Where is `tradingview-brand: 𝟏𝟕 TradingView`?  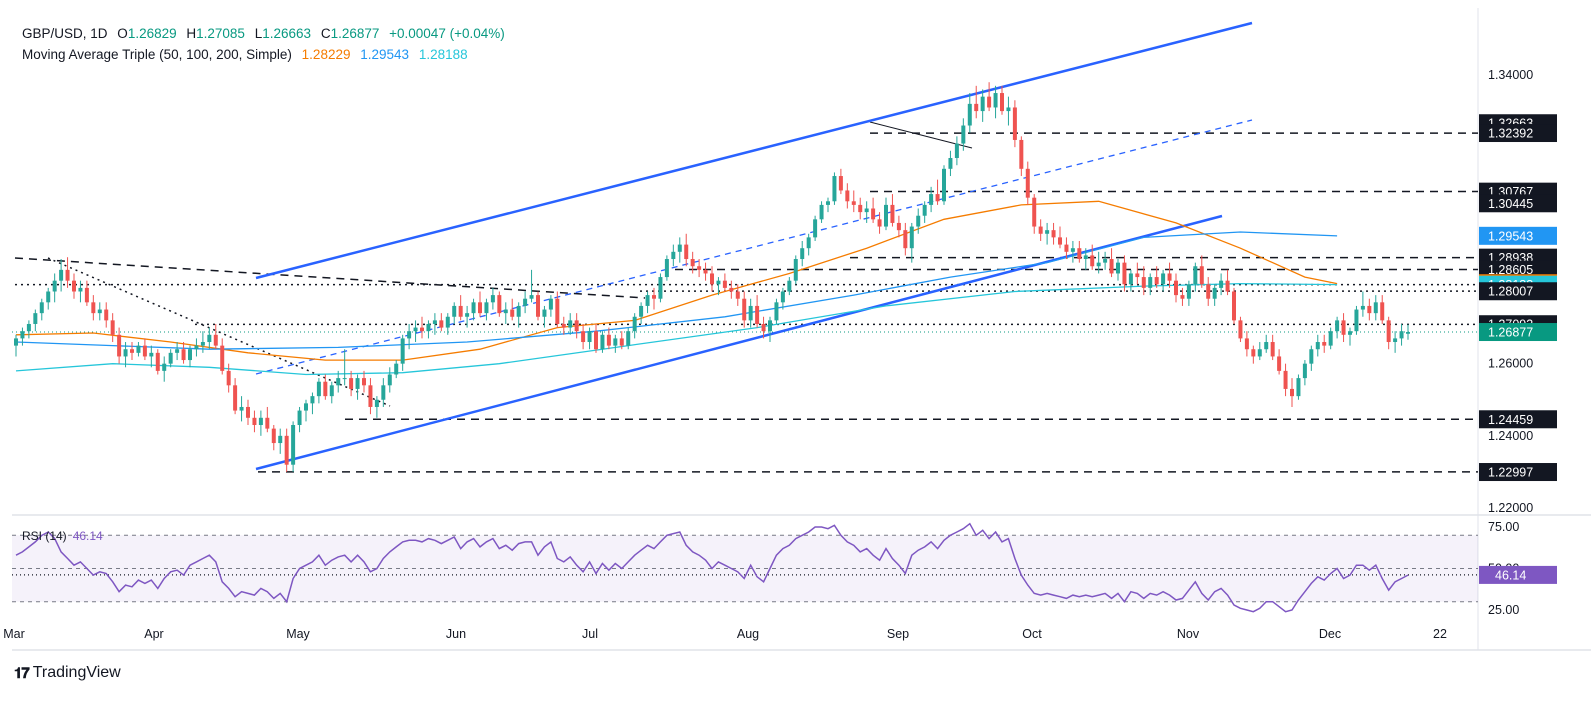 tradingview-brand: 𝟏𝟕 TradingView is located at coordinates (67, 673).